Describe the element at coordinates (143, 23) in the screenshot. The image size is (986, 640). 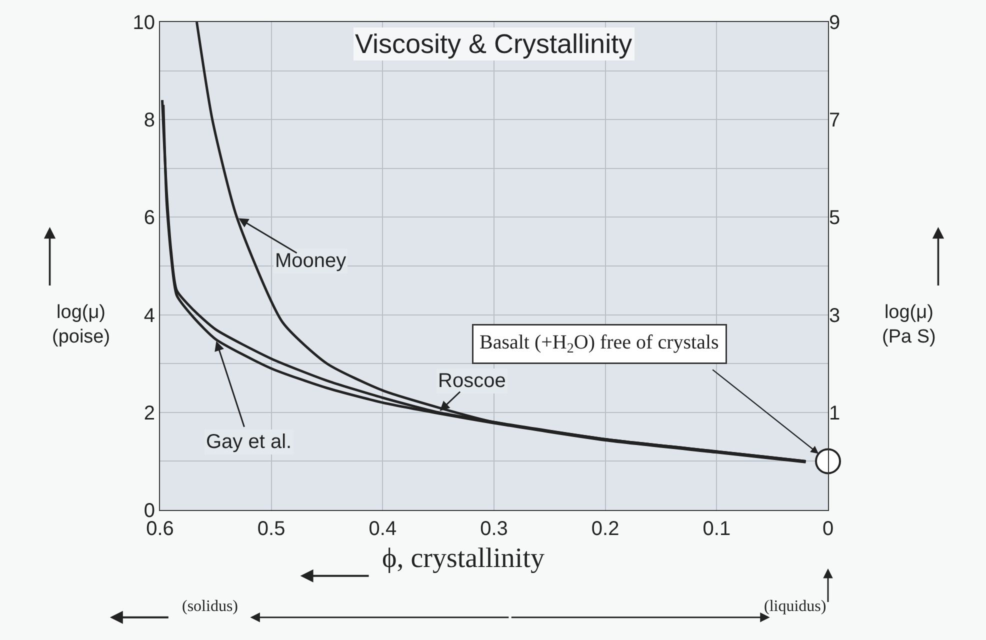
I see `y-tick-label: 10` at that location.